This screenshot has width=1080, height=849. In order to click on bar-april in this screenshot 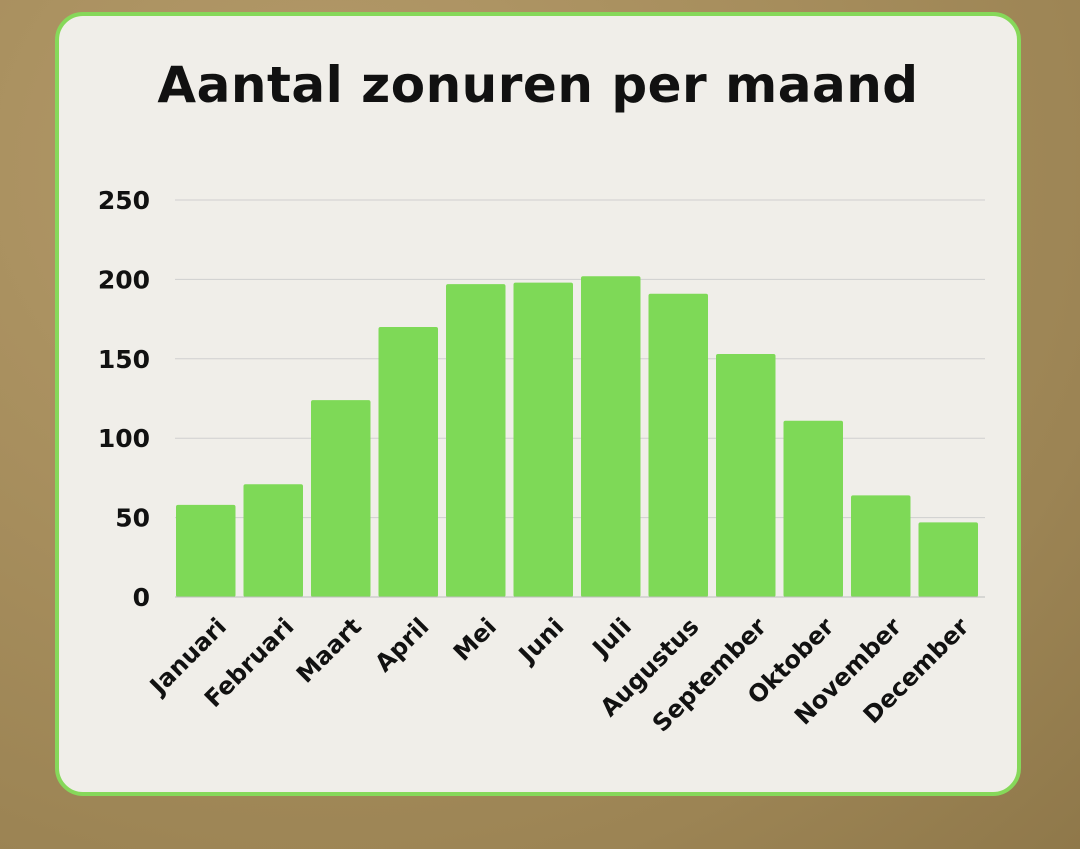, I will do `click(408, 462)`.